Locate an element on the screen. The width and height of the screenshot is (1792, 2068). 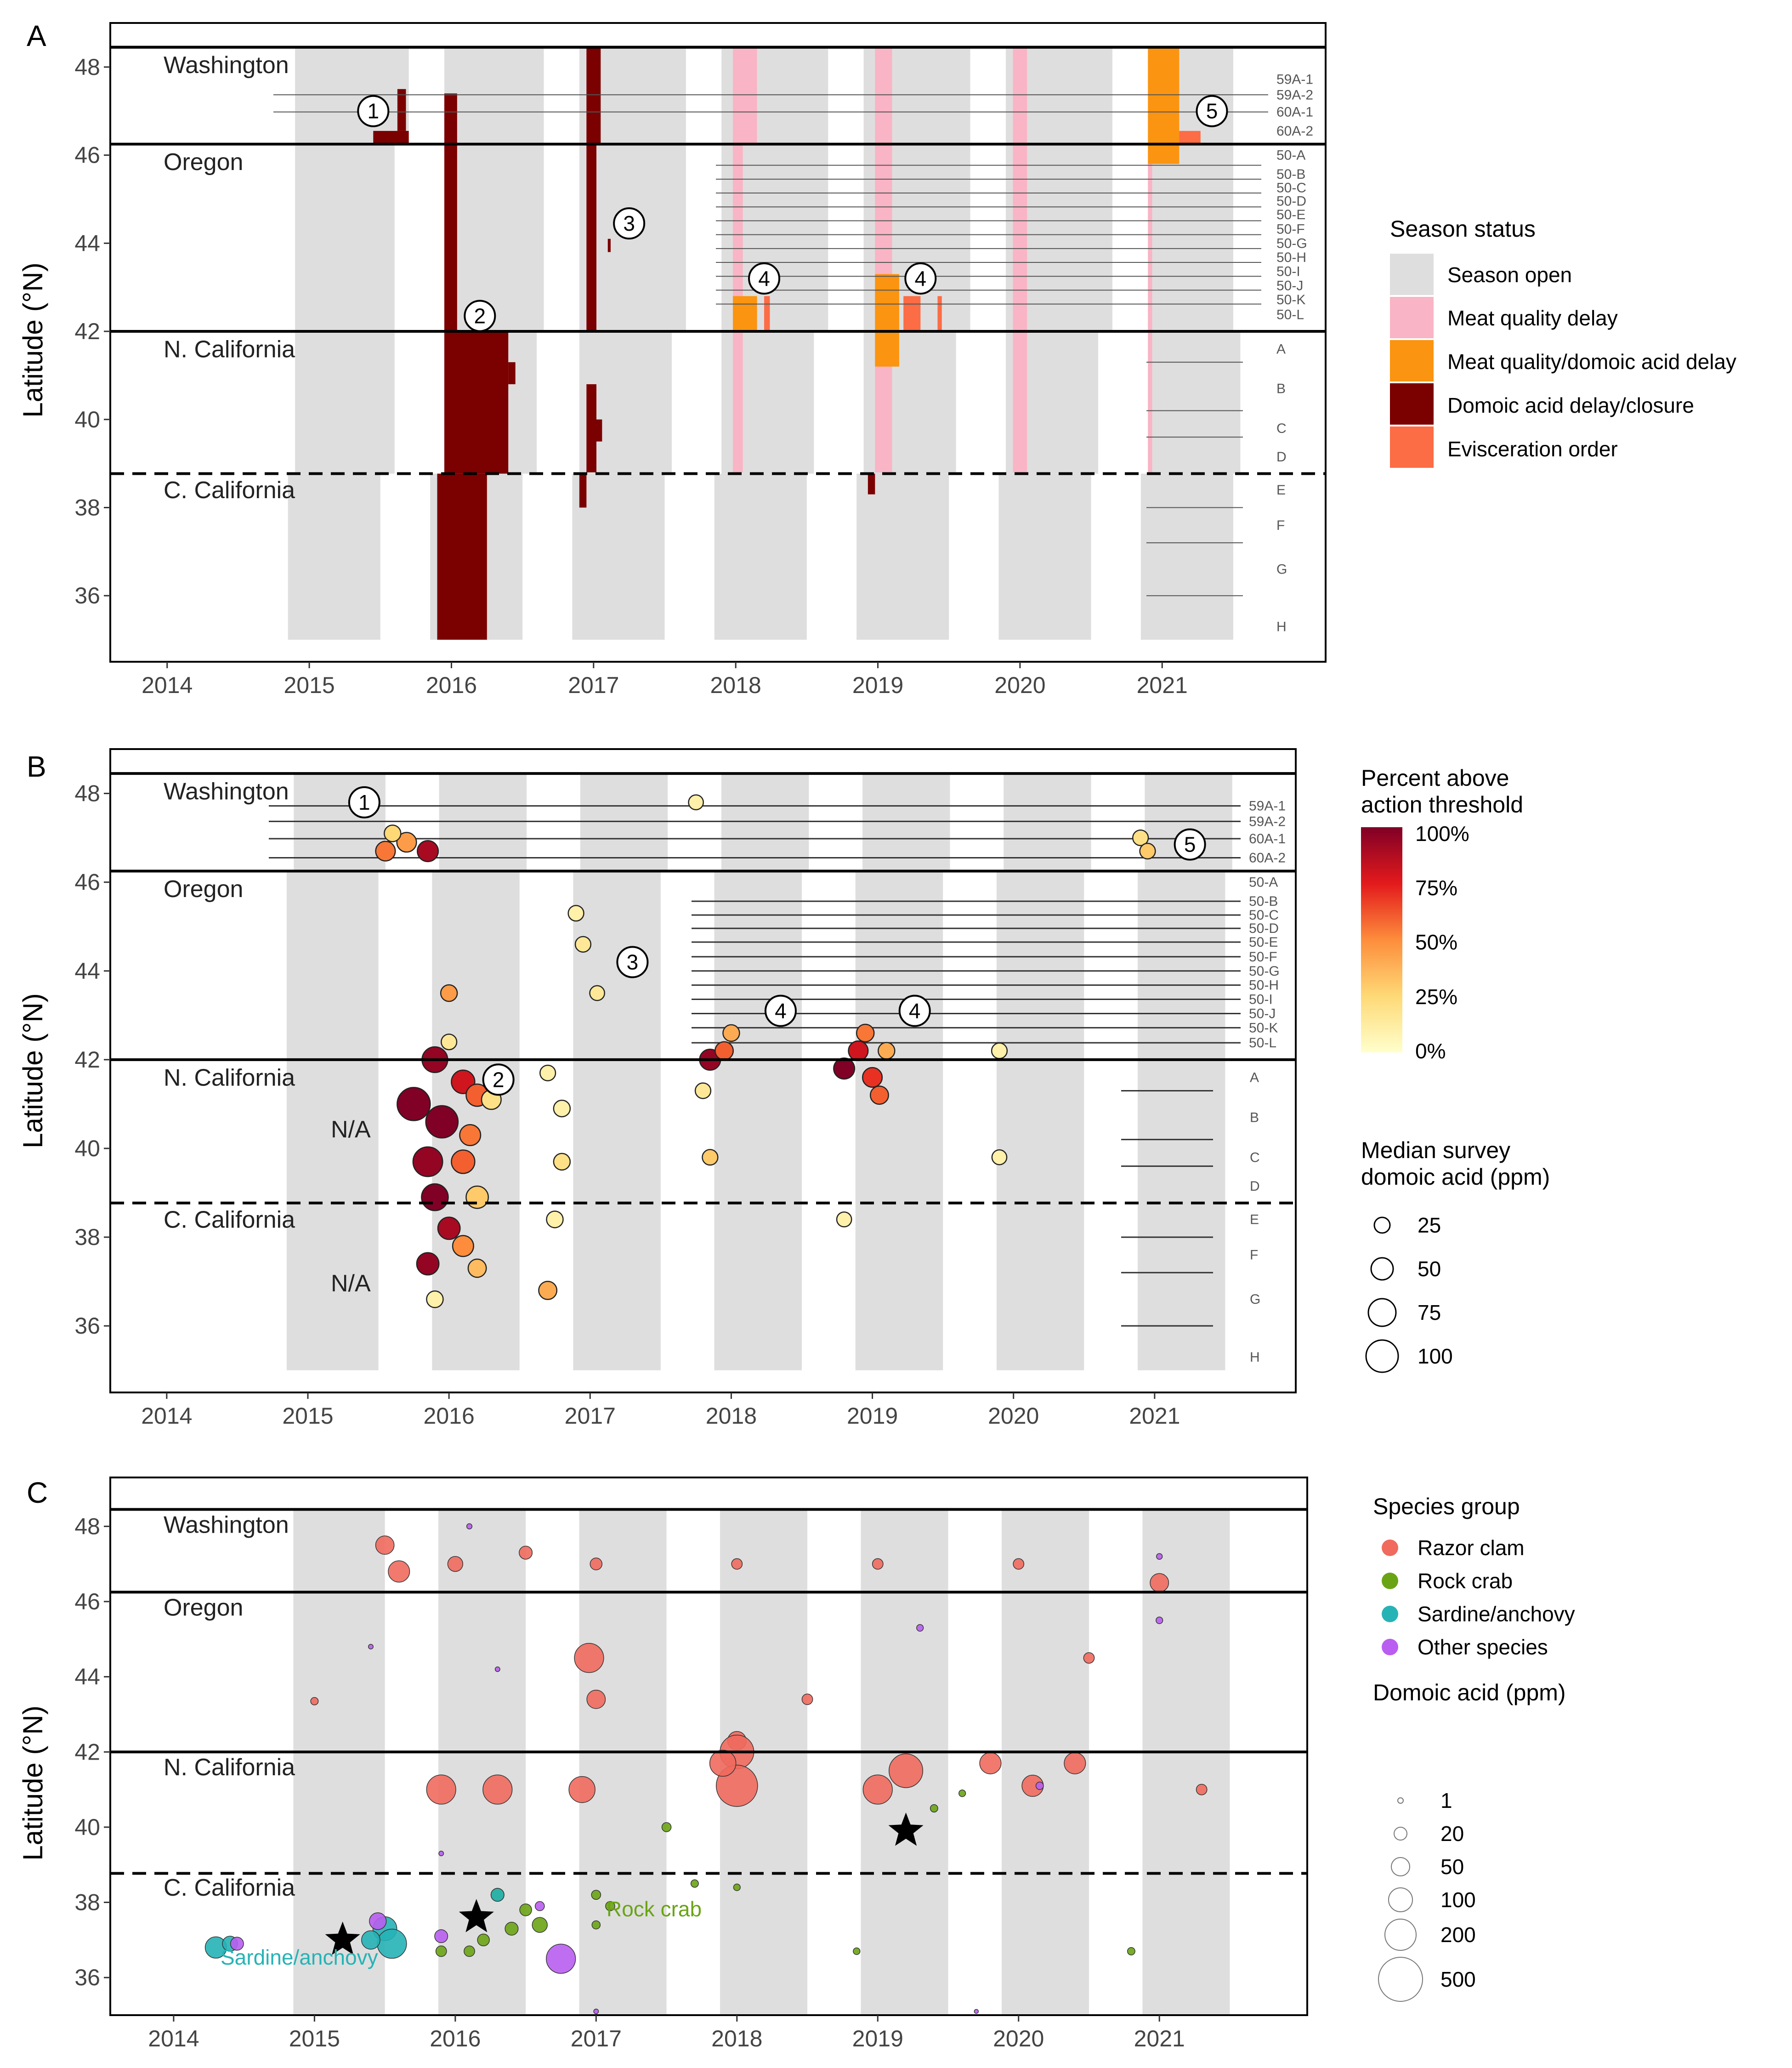
b-zone-label-50-g: 50-G is located at coordinates (1264, 972).